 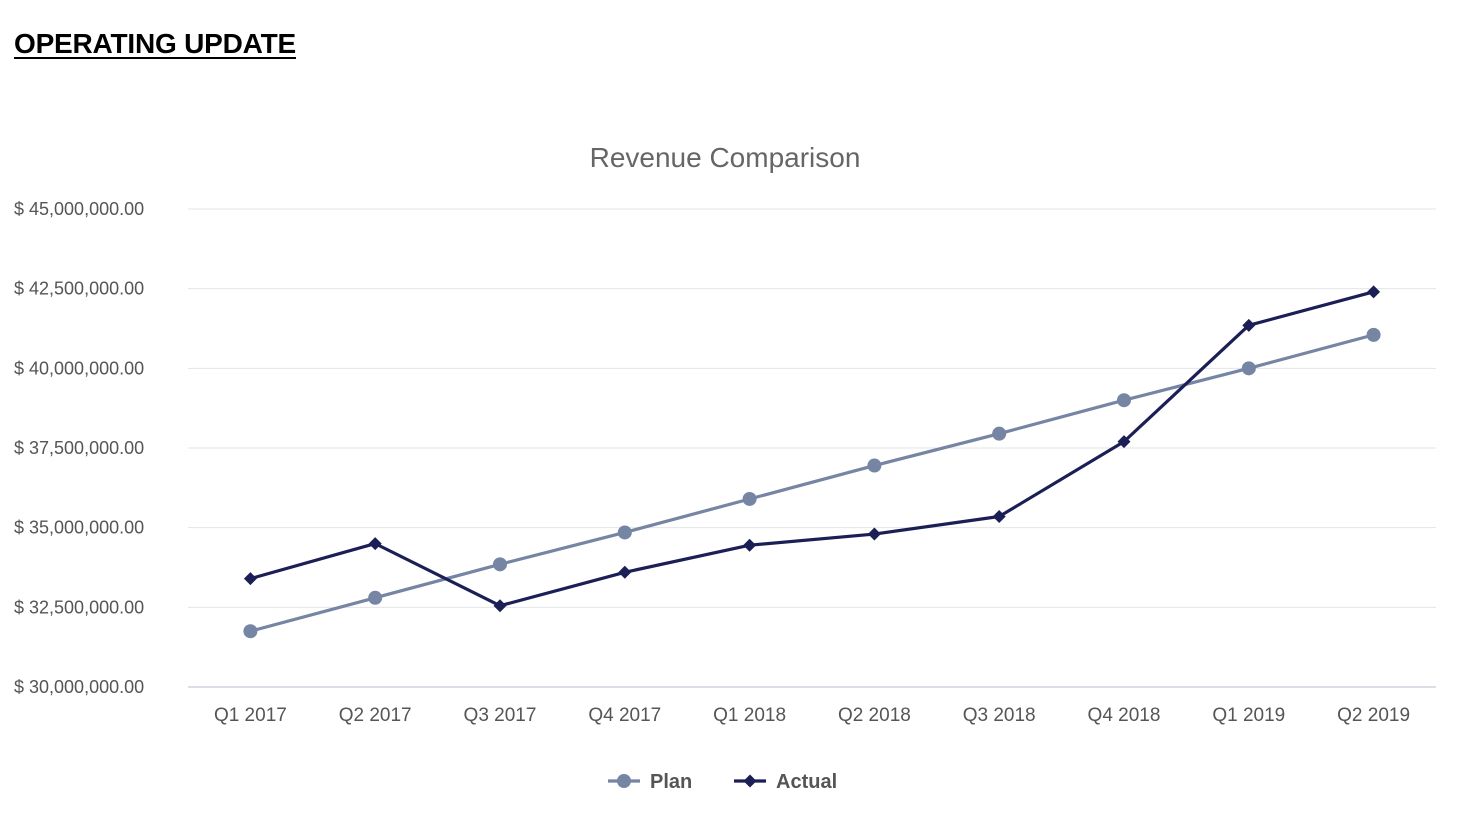 I want to click on legend-item-plan: Plan, so click(x=650, y=782).